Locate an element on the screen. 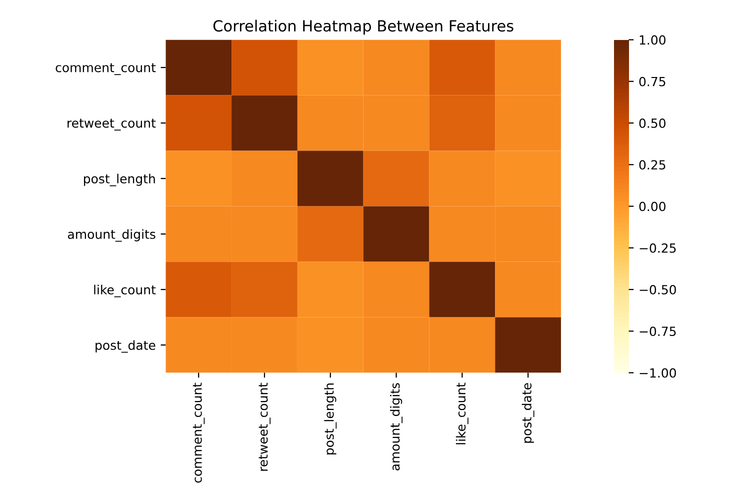 The width and height of the screenshot is (753, 497). x-tick-label: like_count is located at coordinates (462, 413).